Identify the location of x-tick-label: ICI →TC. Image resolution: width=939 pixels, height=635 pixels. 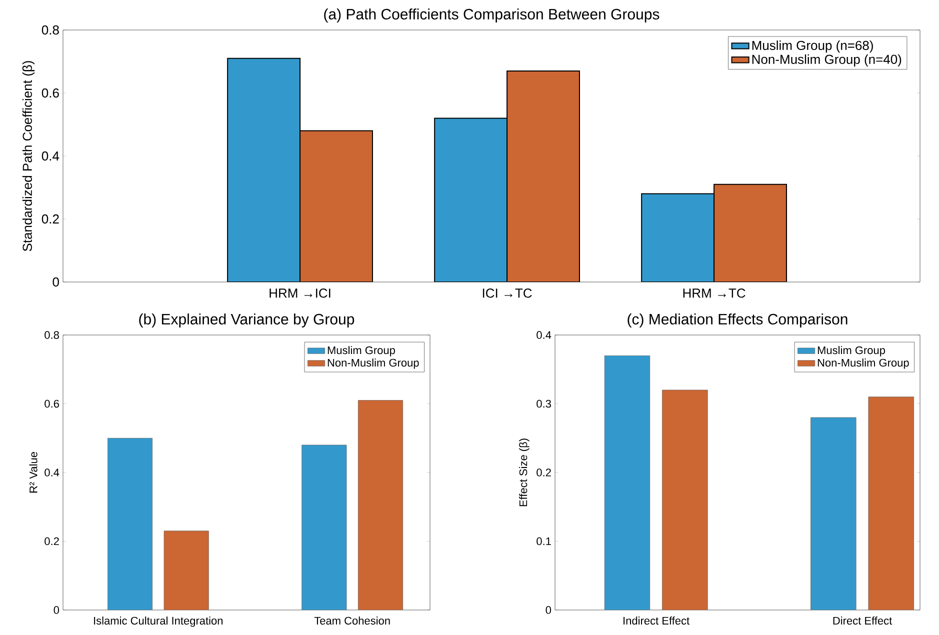
(507, 293).